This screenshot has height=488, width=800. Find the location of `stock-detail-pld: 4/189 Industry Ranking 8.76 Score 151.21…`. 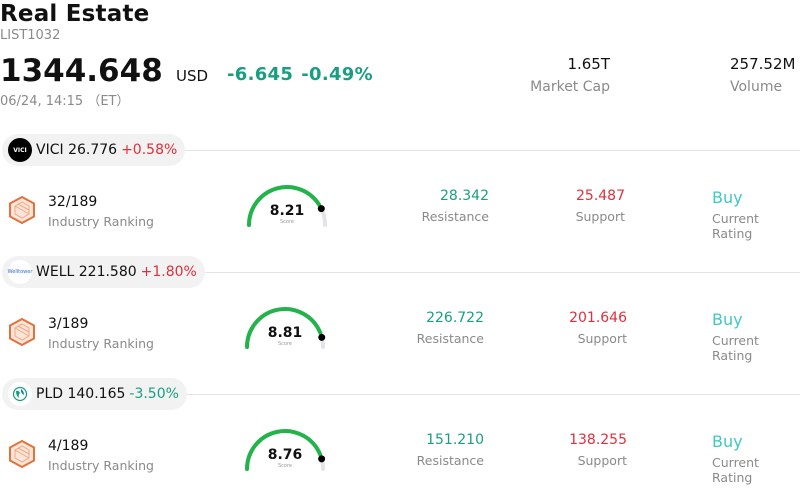

stock-detail-pld: 4/189 Industry Ranking 8.76 Score 151.21… is located at coordinates (400, 457).